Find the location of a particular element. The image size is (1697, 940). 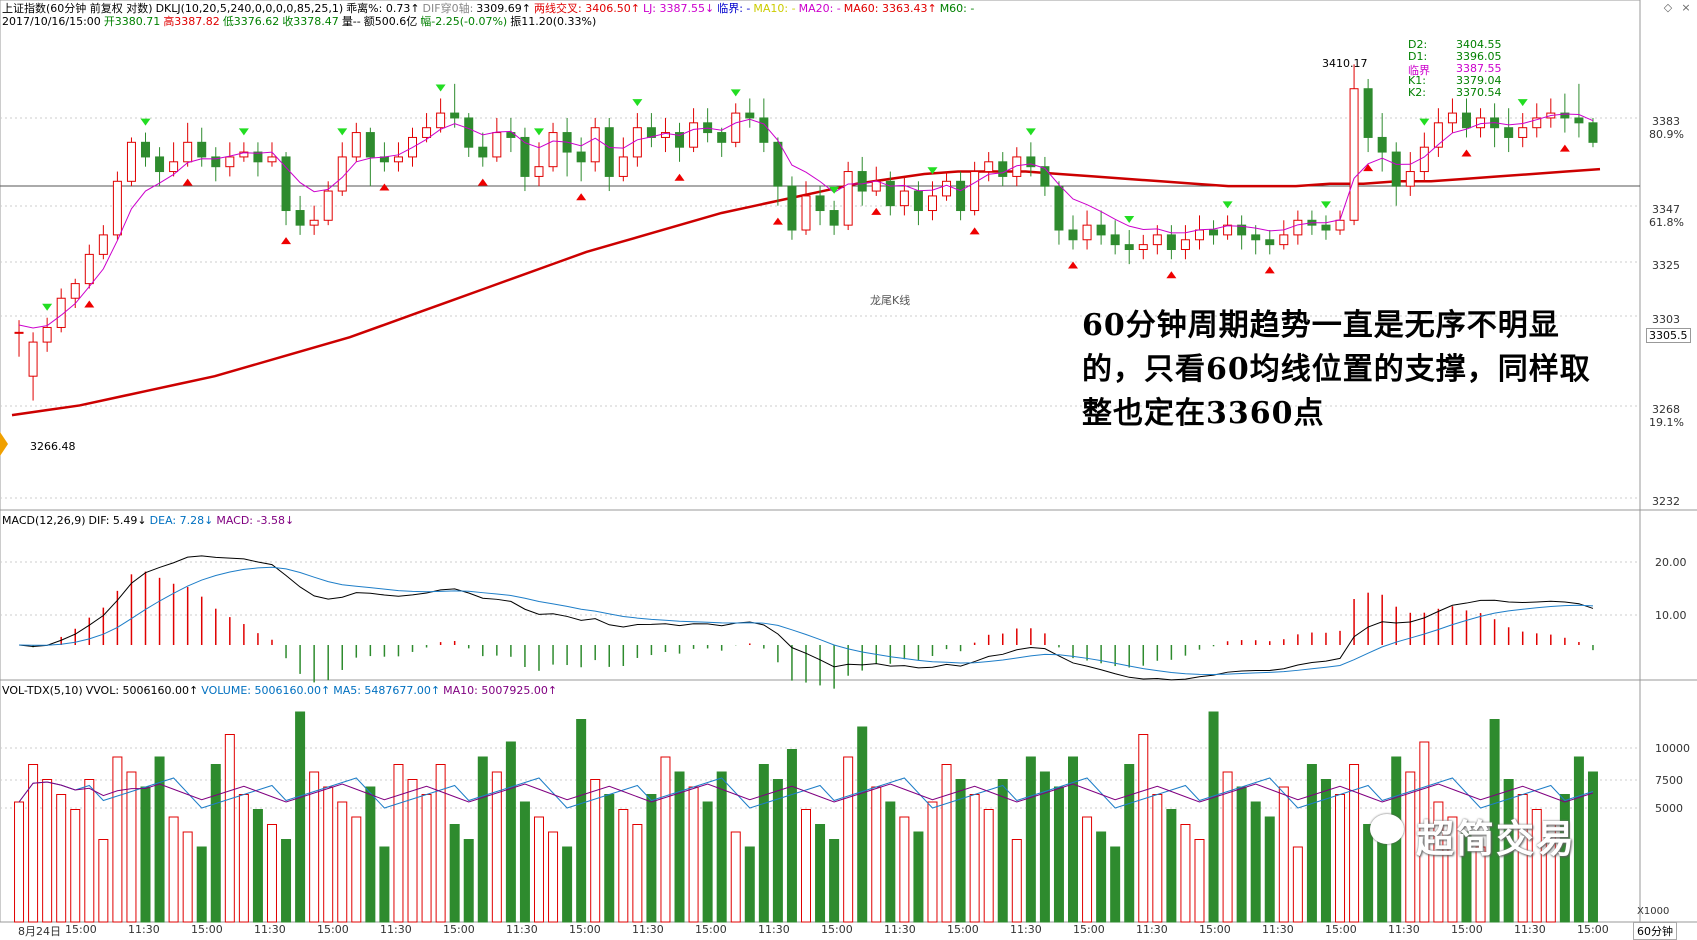

price-axis-label: 3383 is located at coordinates (1666, 121).